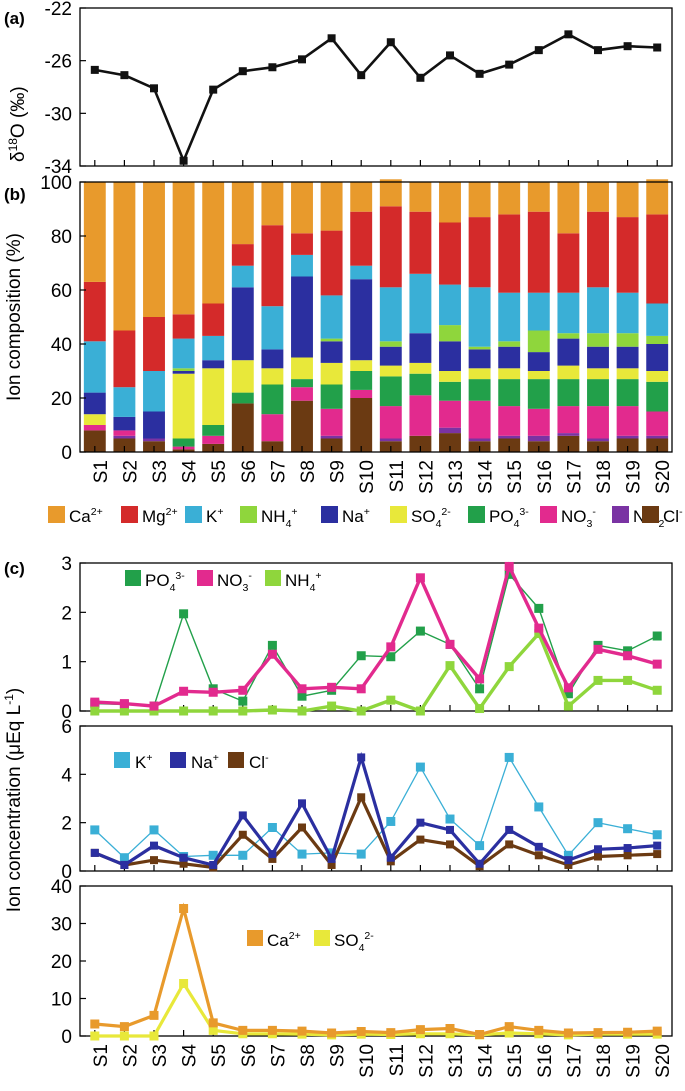  What do you see at coordinates (18, 156) in the screenshot?
I see `label-part: δ` at bounding box center [18, 156].